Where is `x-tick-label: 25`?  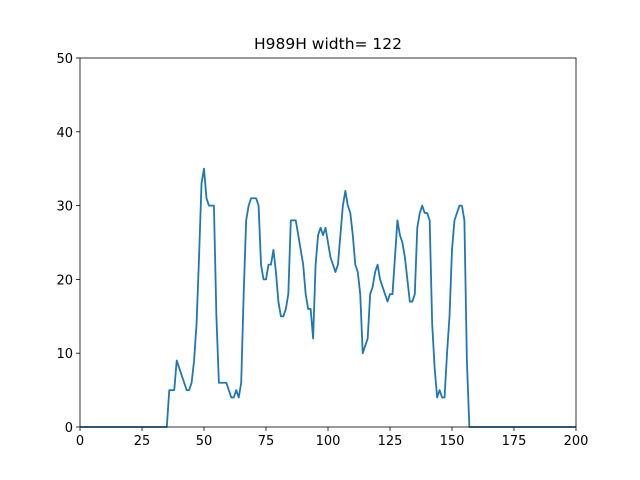 x-tick-label: 25 is located at coordinates (142, 441).